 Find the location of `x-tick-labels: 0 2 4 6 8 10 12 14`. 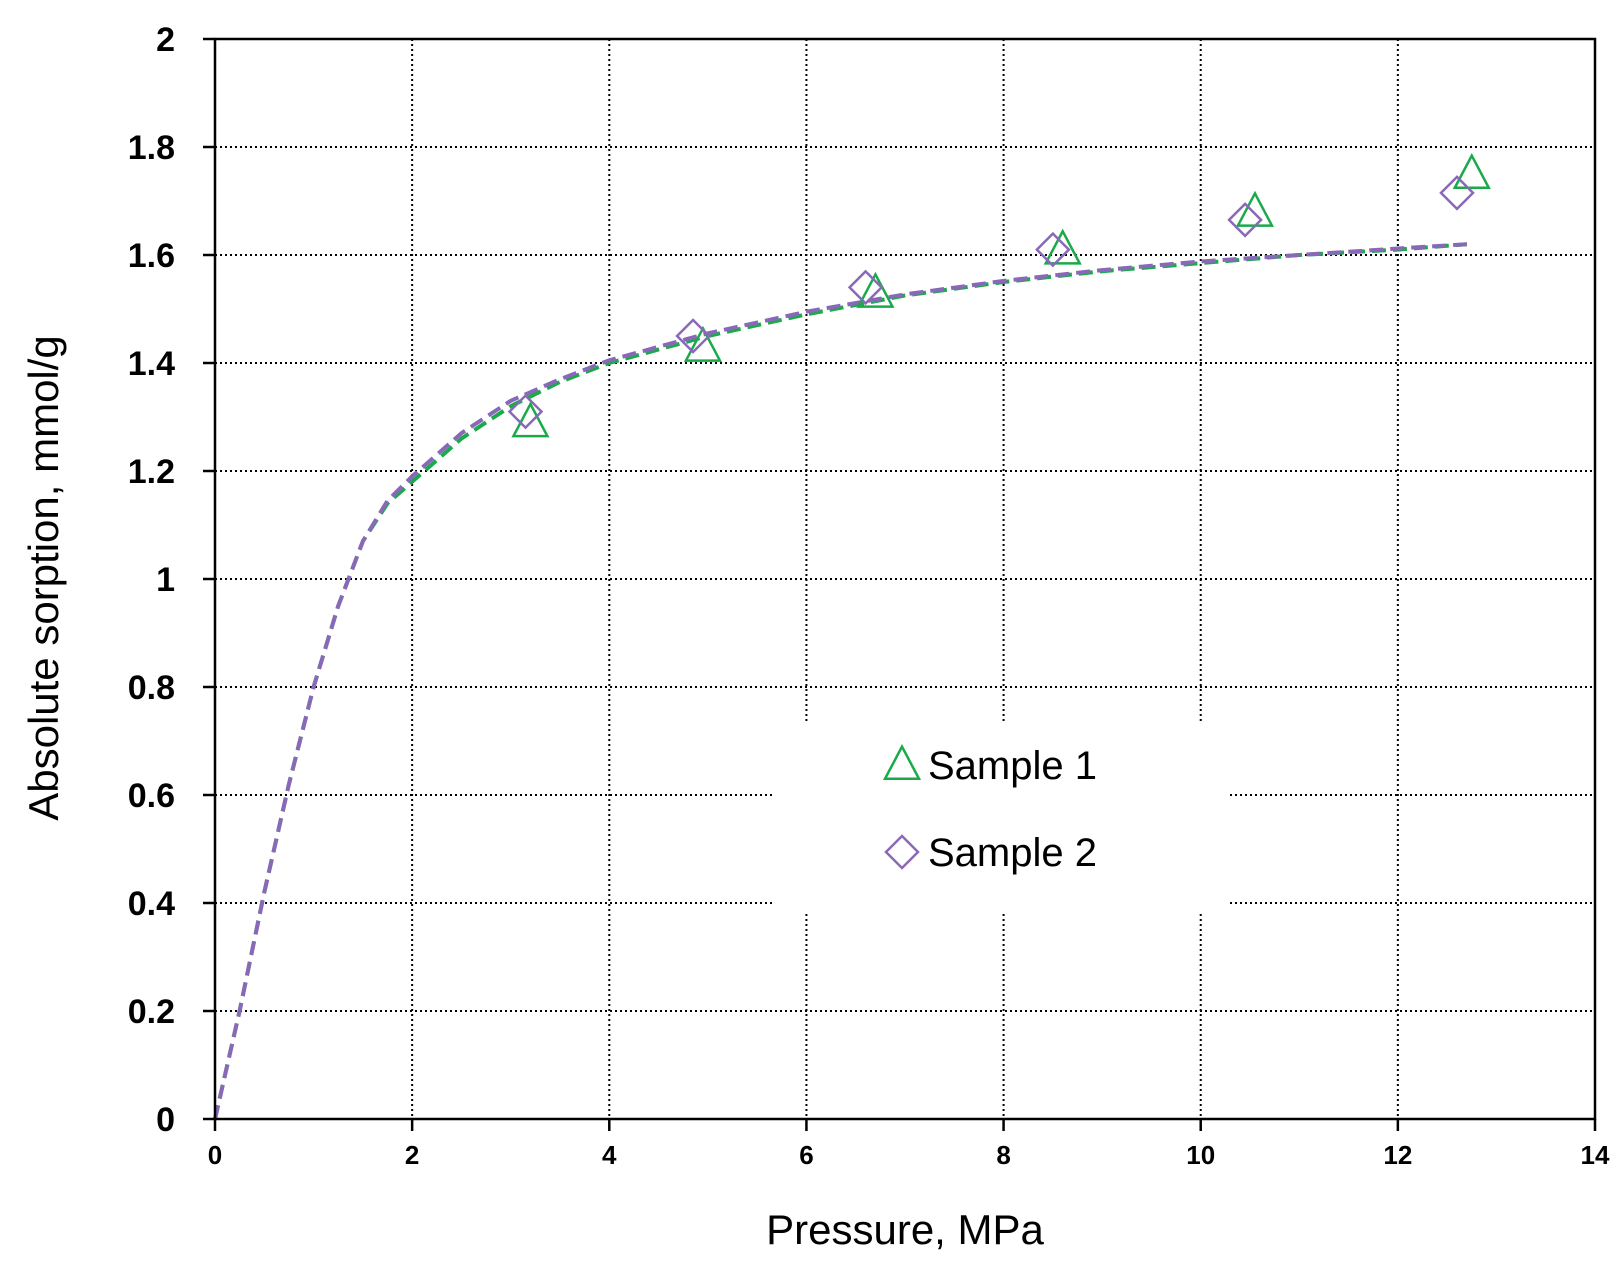

x-tick-labels: 0 2 4 6 8 10 12 14 is located at coordinates (909, 1155).